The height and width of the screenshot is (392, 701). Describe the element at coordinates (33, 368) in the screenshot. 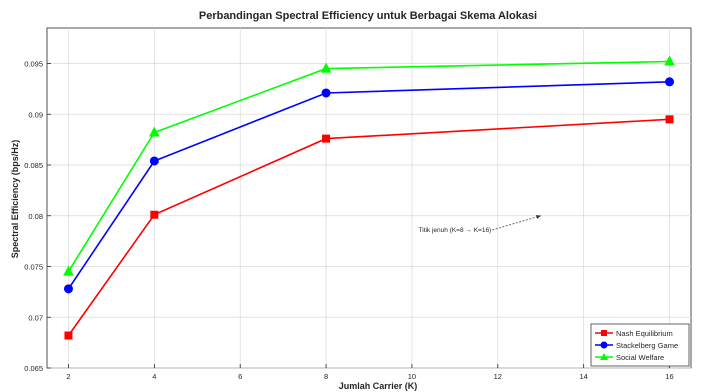

I see `y-tick-label: 0.065` at that location.